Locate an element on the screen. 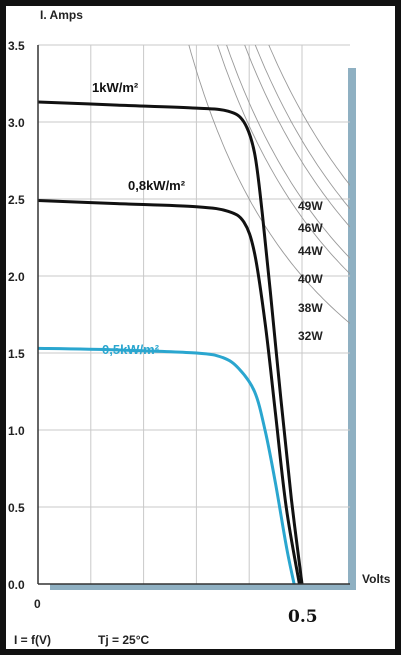  power-label: 49W is located at coordinates (310, 206).